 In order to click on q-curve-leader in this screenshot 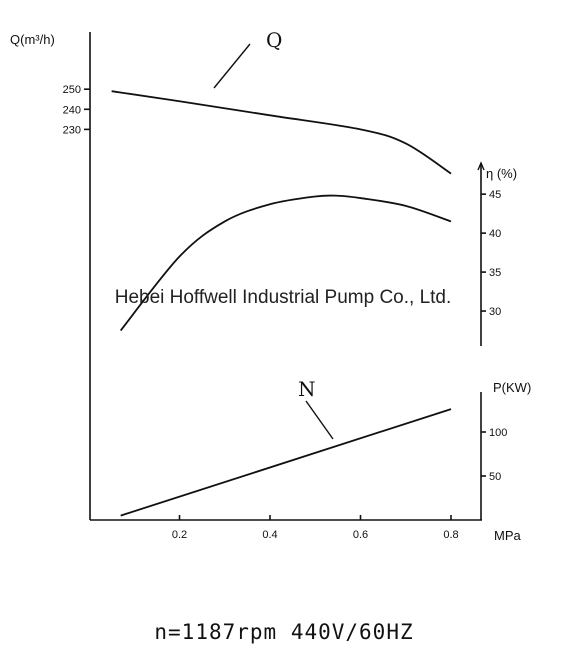, I will do `click(232, 66)`.